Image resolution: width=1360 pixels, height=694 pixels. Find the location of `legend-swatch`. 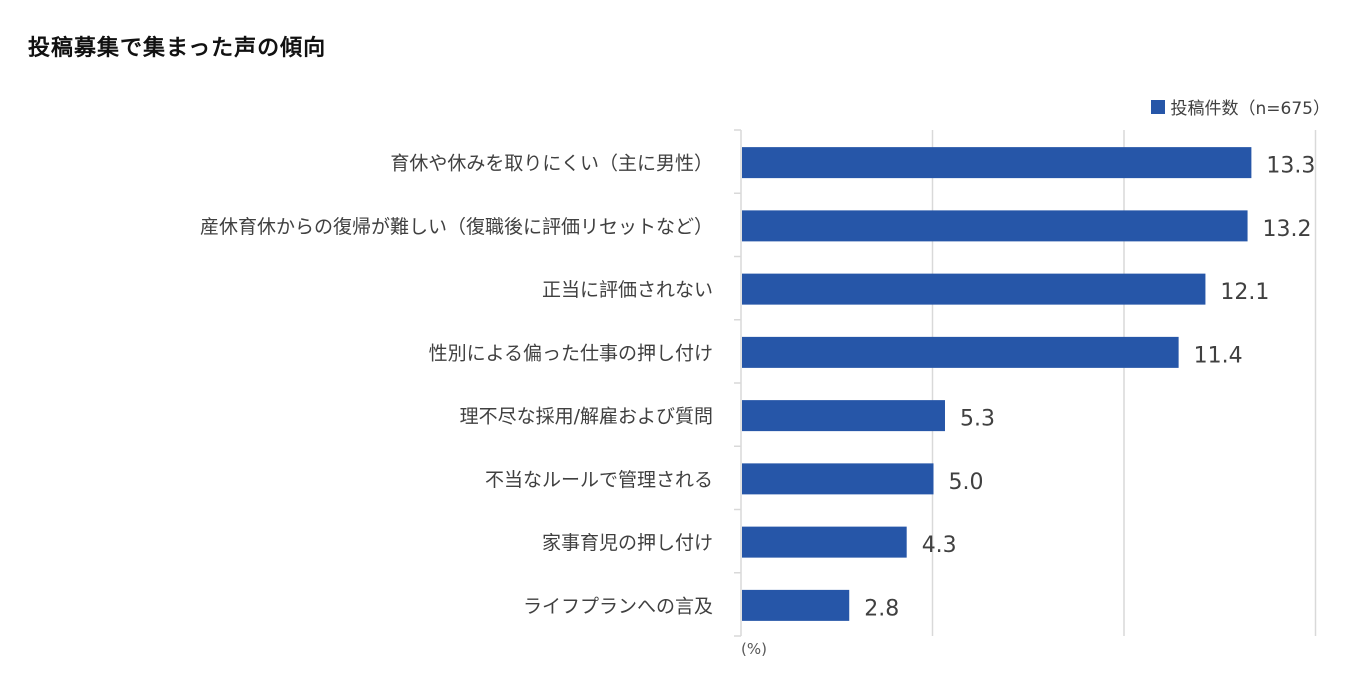

legend-swatch is located at coordinates (1157, 106).